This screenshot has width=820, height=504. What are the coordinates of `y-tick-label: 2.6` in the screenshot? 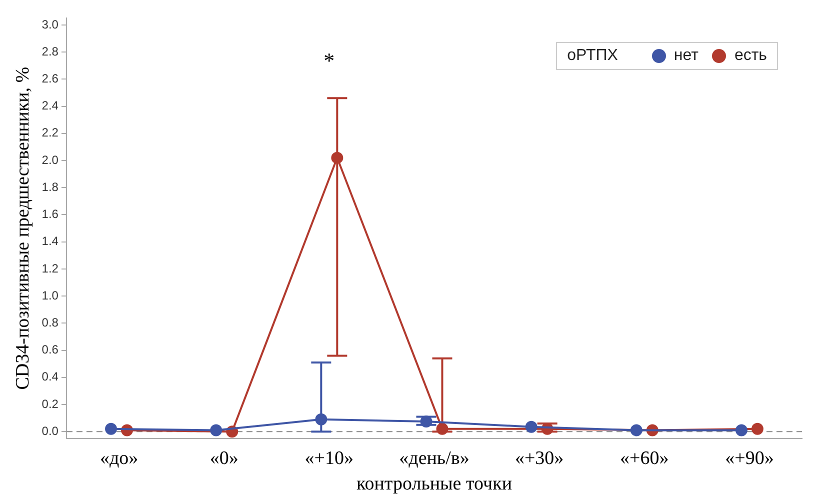 It's located at (50, 79).